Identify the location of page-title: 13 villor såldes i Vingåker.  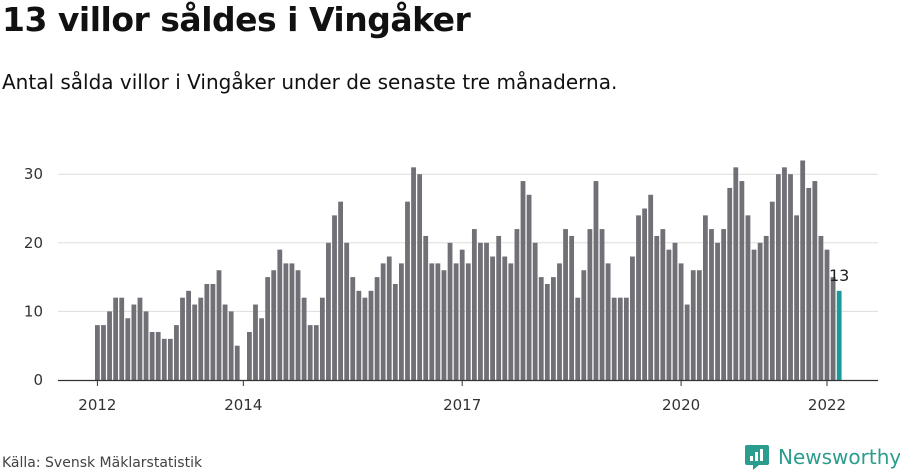
(236, 19).